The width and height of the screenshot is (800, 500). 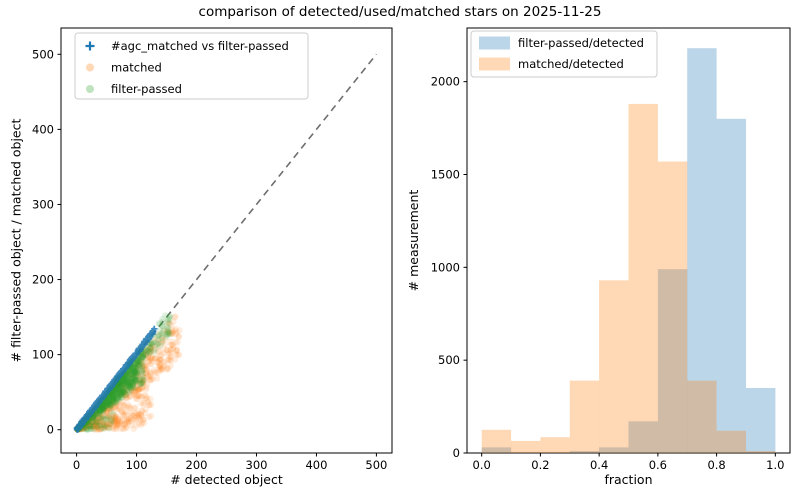 What do you see at coordinates (146, 89) in the screenshot?
I see `legend-label: filter-passed` at bounding box center [146, 89].